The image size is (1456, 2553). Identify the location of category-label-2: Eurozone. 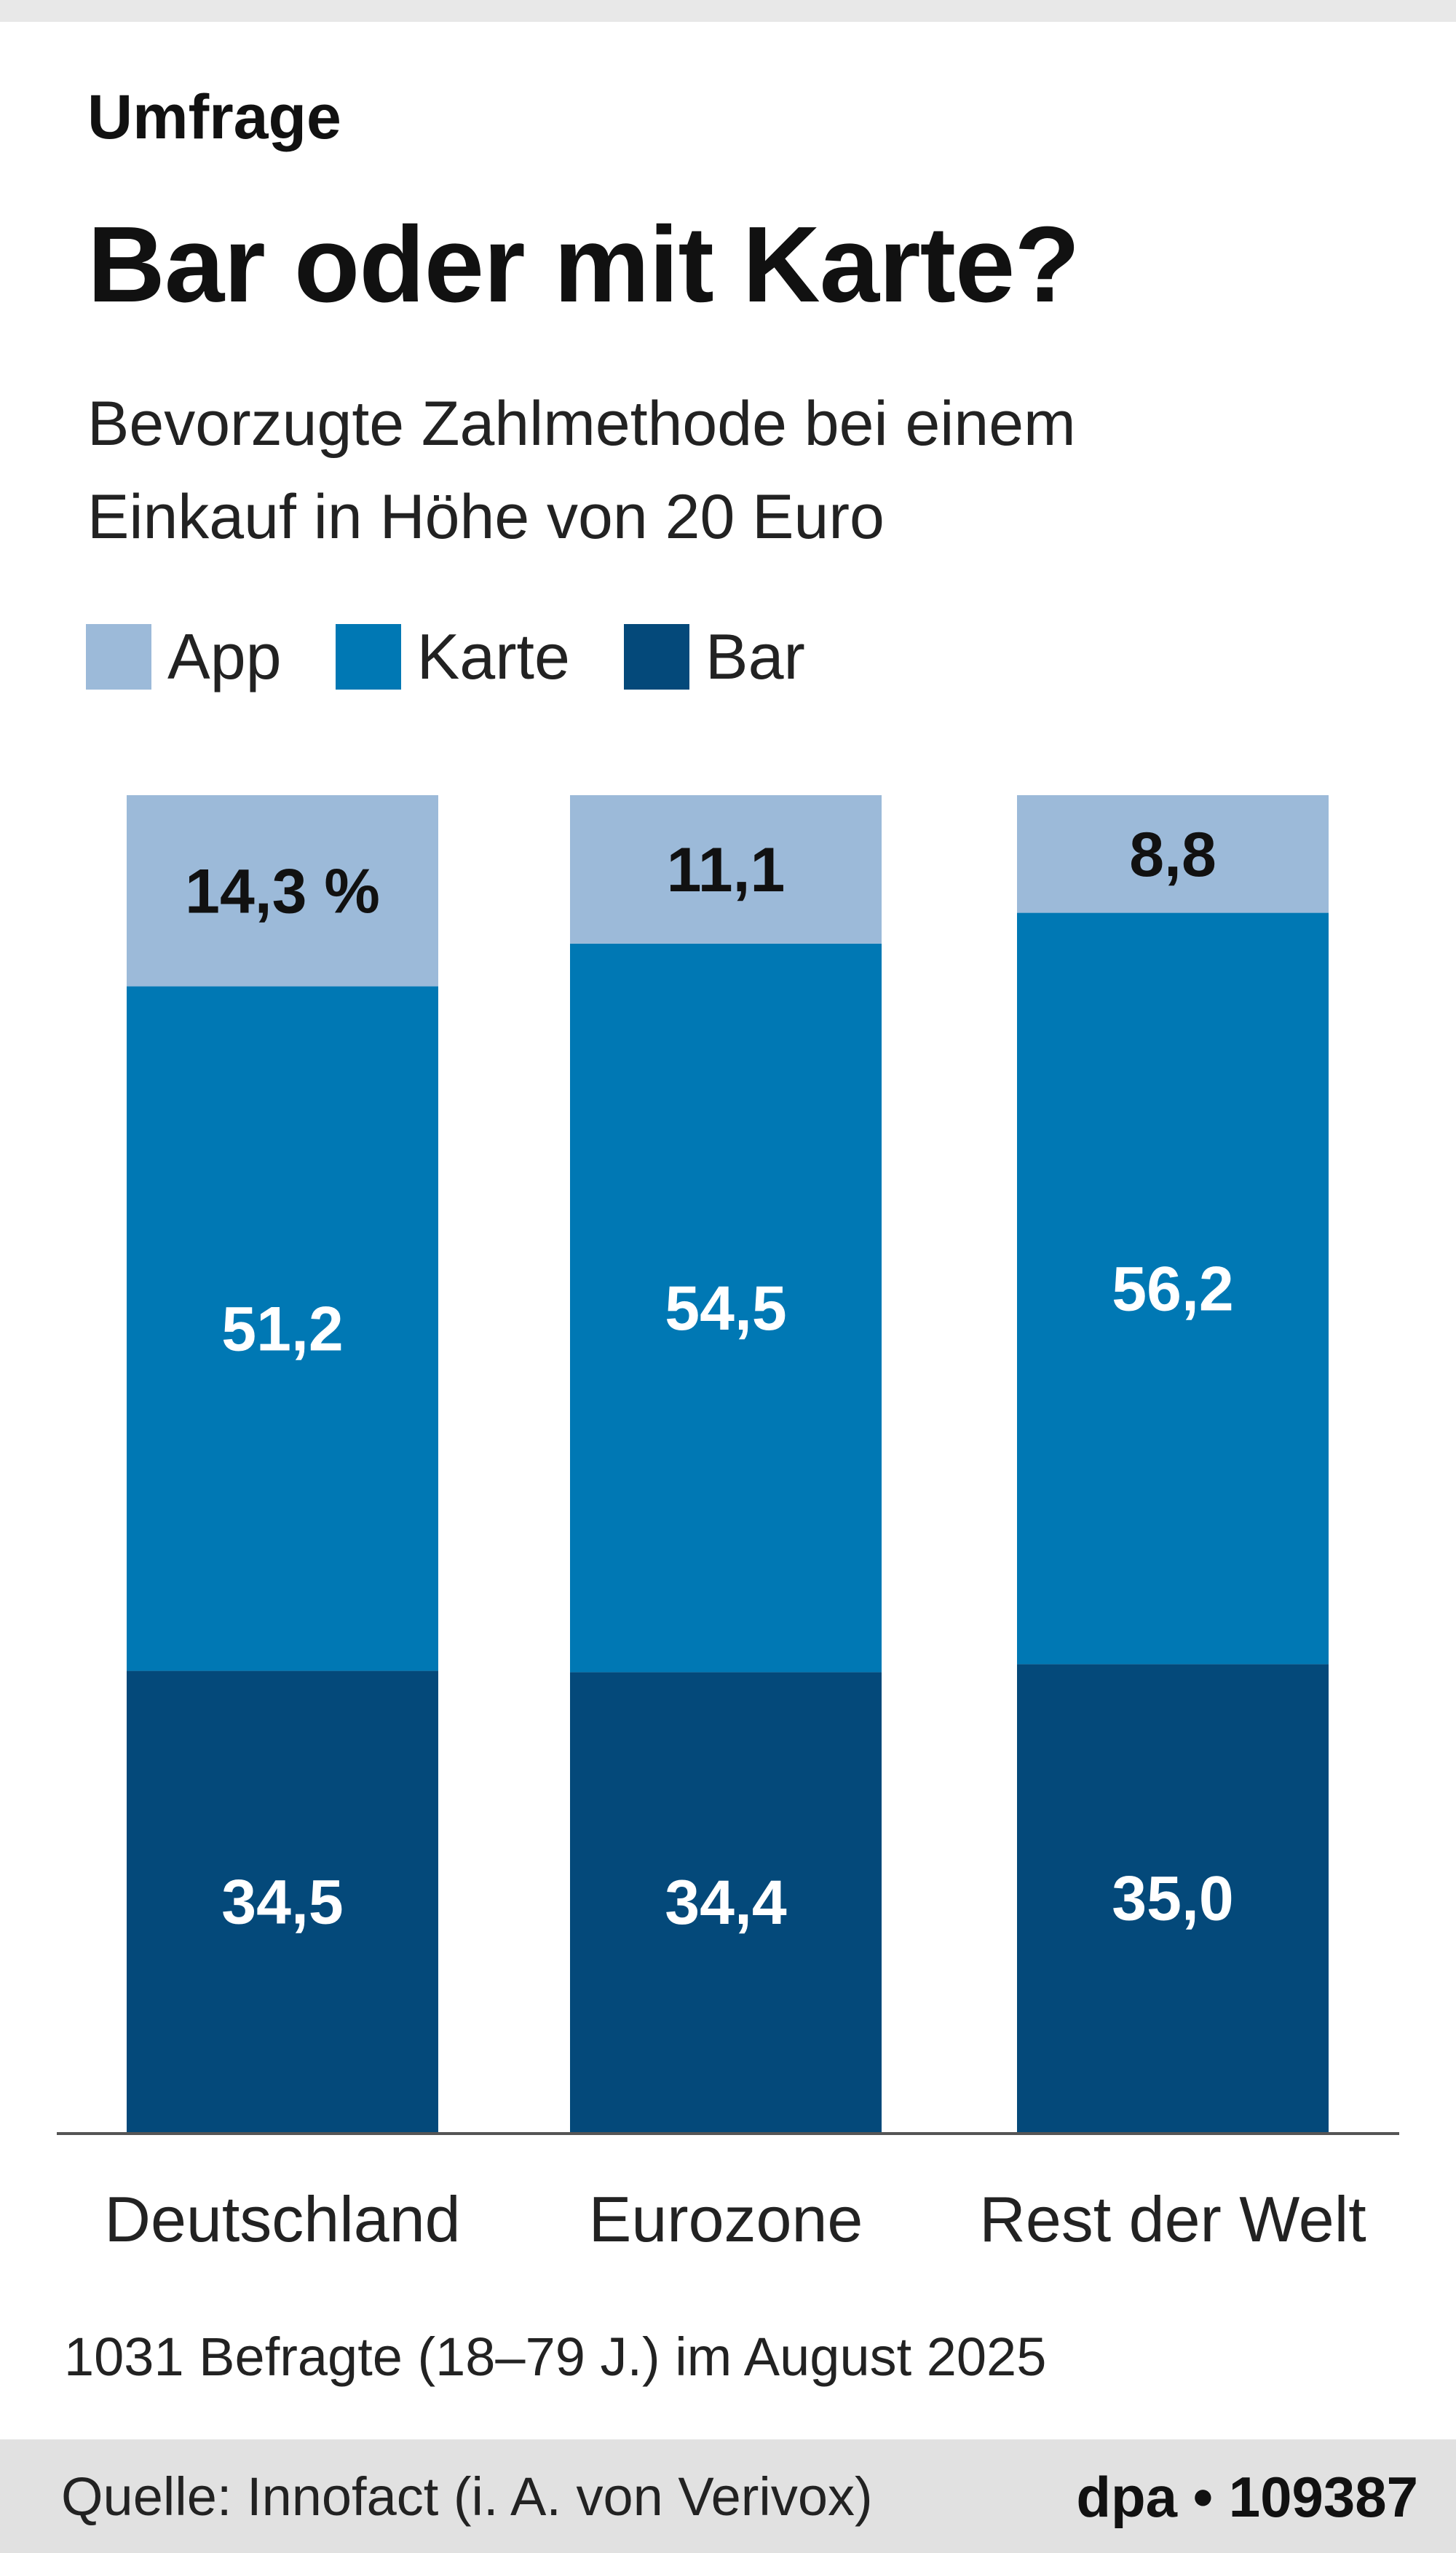
(726, 2219).